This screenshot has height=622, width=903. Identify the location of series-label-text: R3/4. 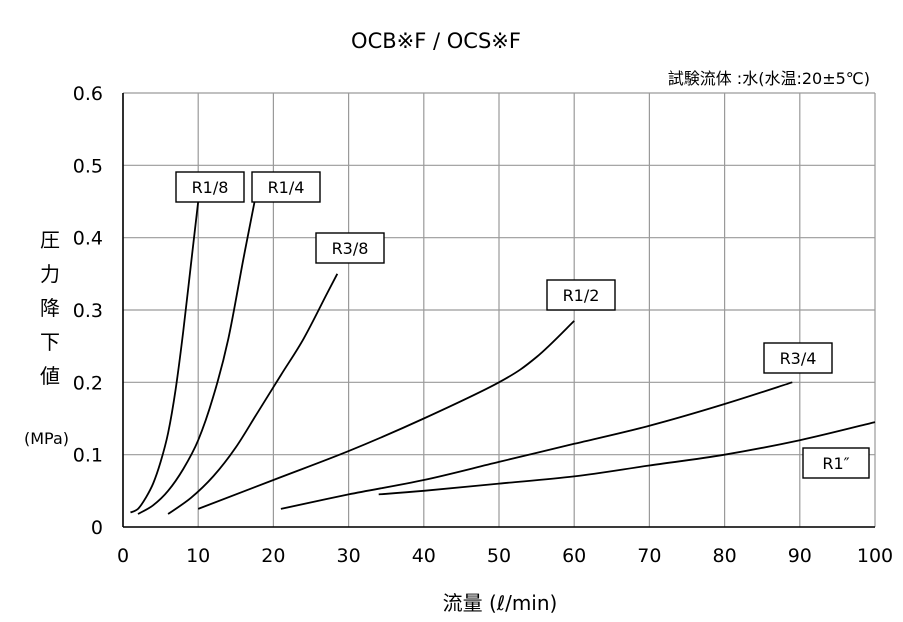
(798, 358).